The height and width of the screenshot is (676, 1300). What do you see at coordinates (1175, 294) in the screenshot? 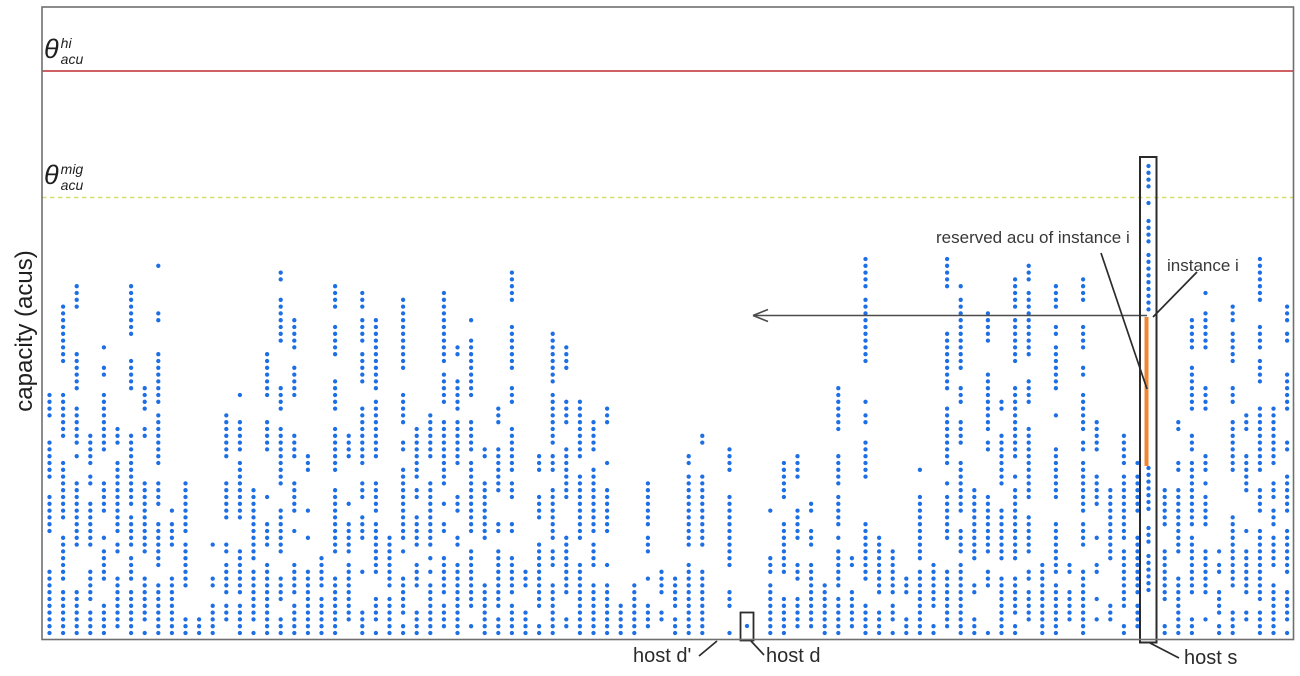
I see `pointer-line-instance-i` at bounding box center [1175, 294].